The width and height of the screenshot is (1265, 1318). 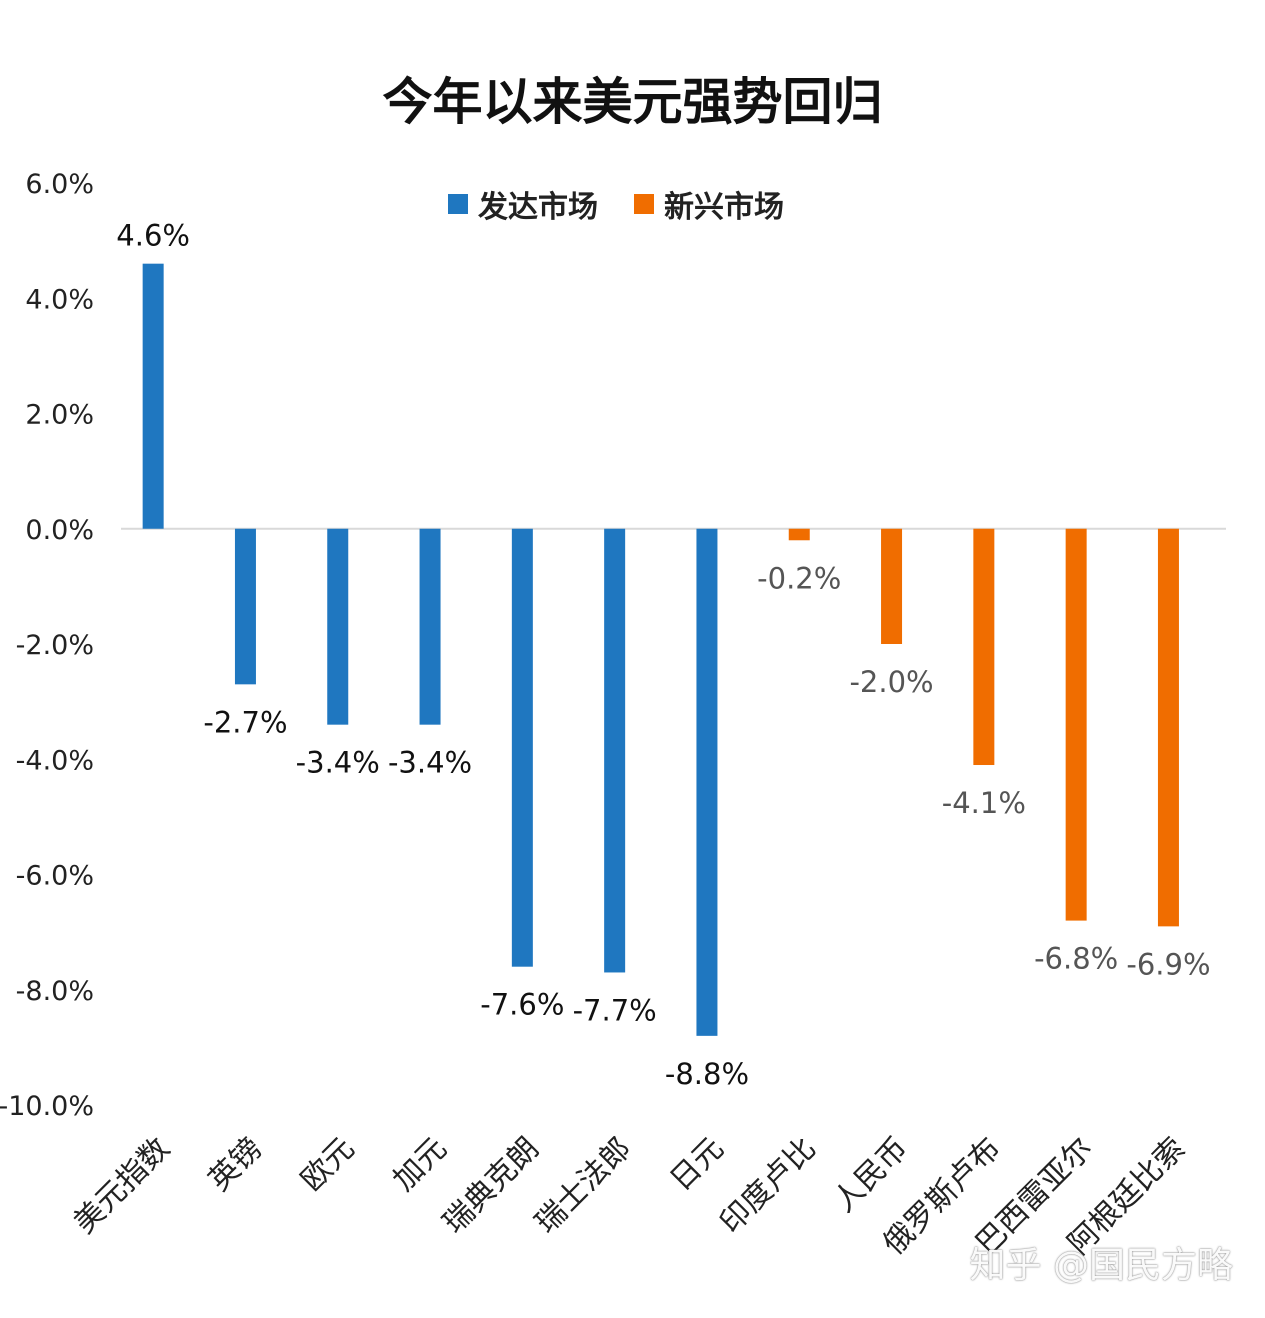 I want to click on data-label: -2.0%, so click(x=891, y=682).